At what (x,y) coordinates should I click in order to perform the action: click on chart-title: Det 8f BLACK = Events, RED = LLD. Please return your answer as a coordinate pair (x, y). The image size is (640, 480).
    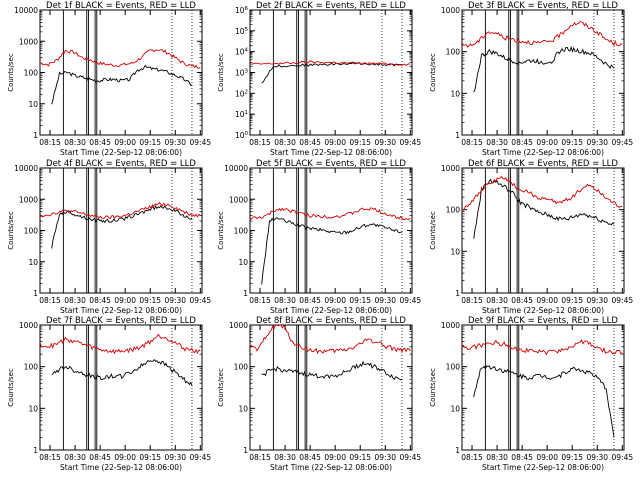
    Looking at the image, I should click on (331, 321).